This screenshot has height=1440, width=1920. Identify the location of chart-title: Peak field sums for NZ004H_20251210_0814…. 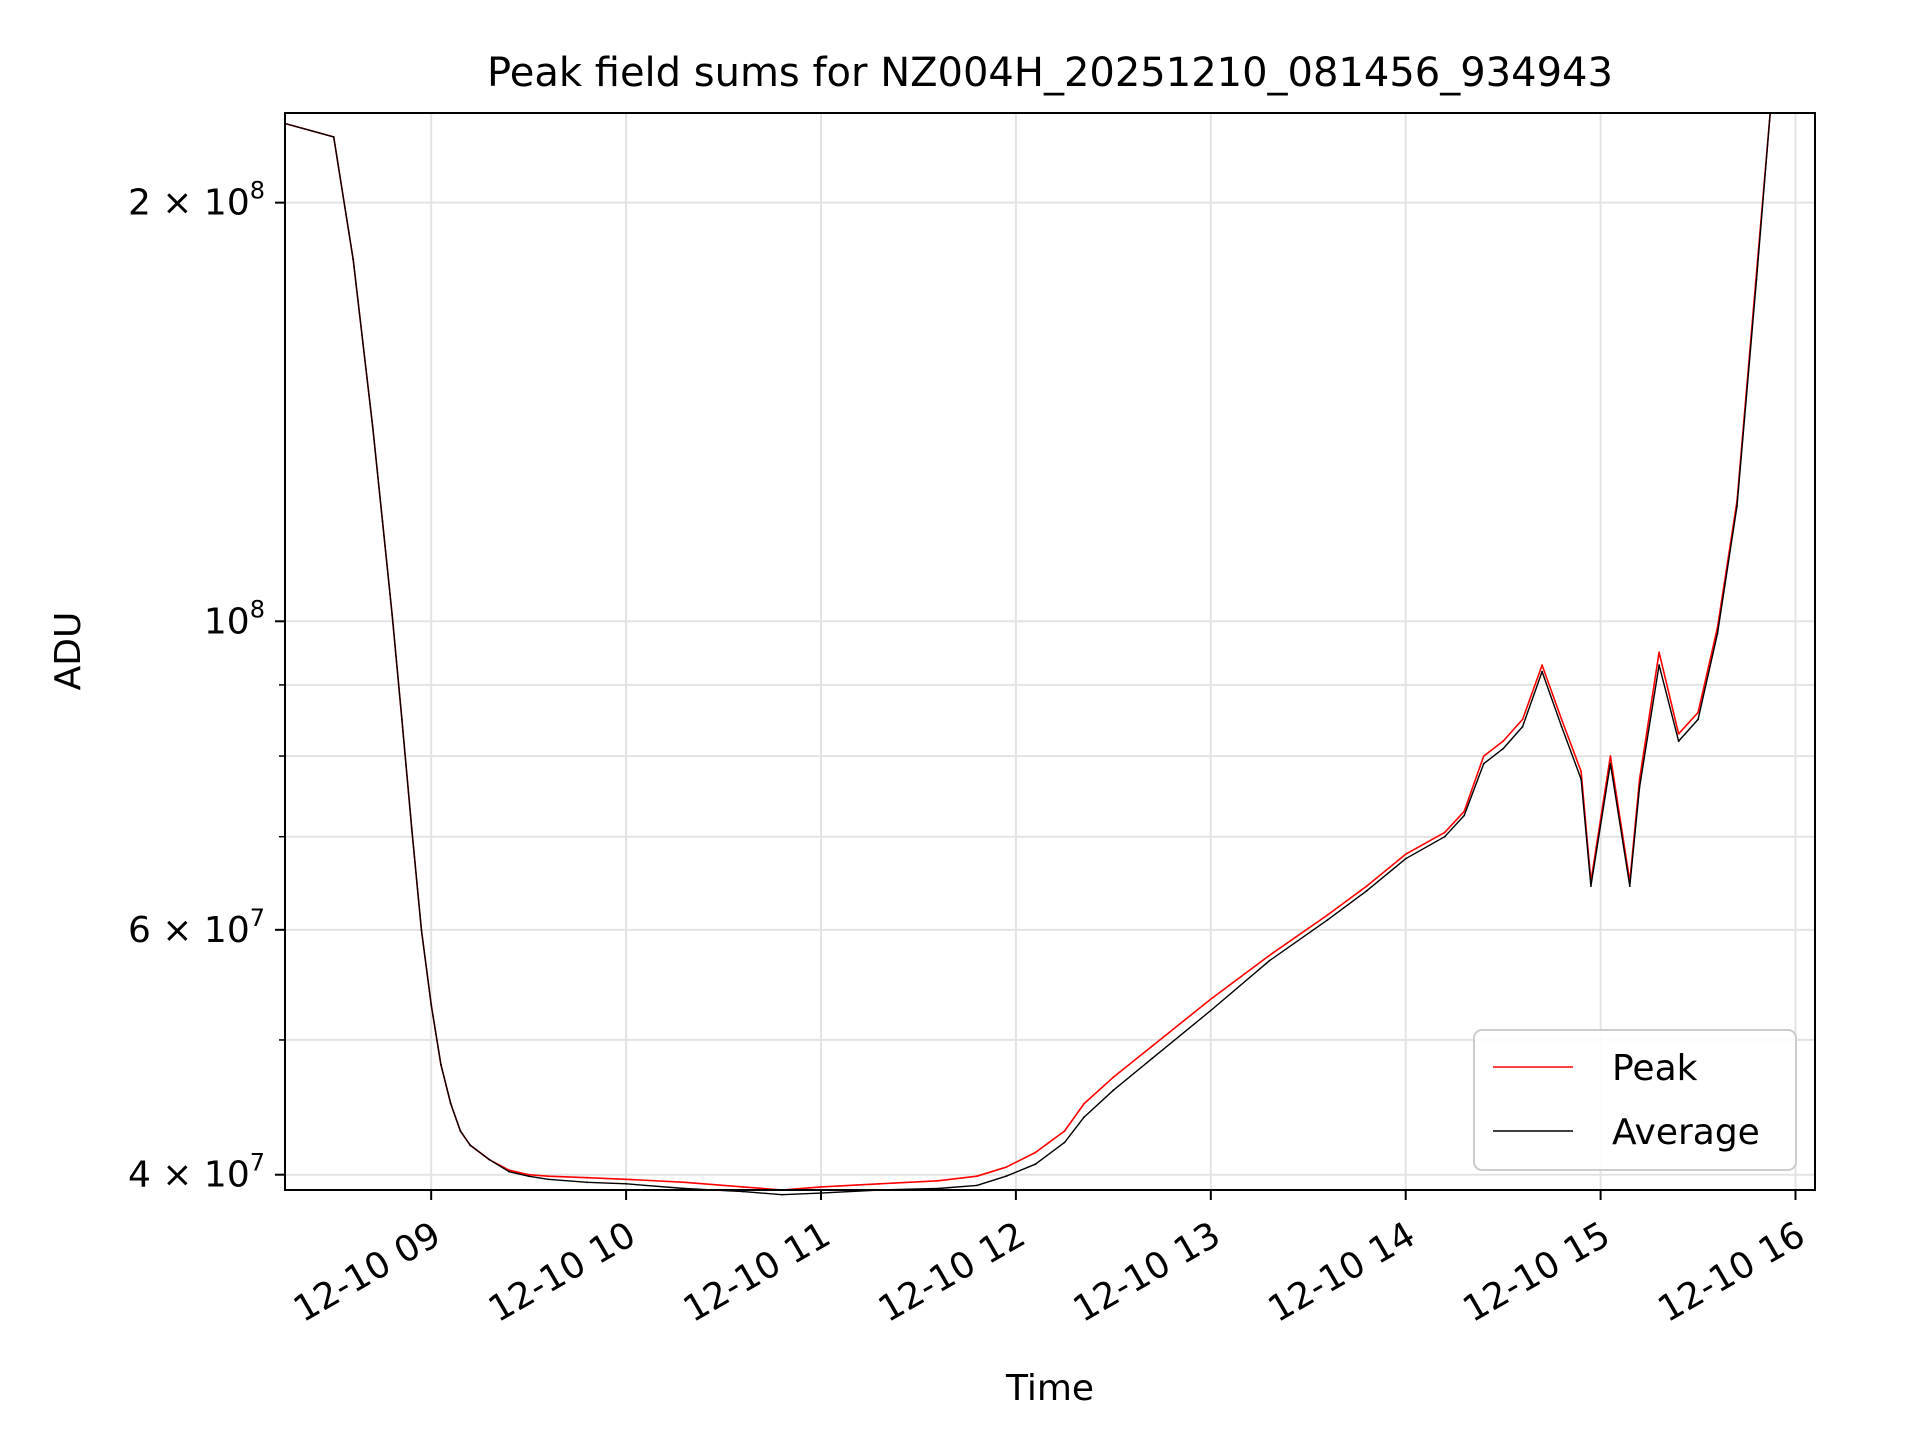
(1050, 73).